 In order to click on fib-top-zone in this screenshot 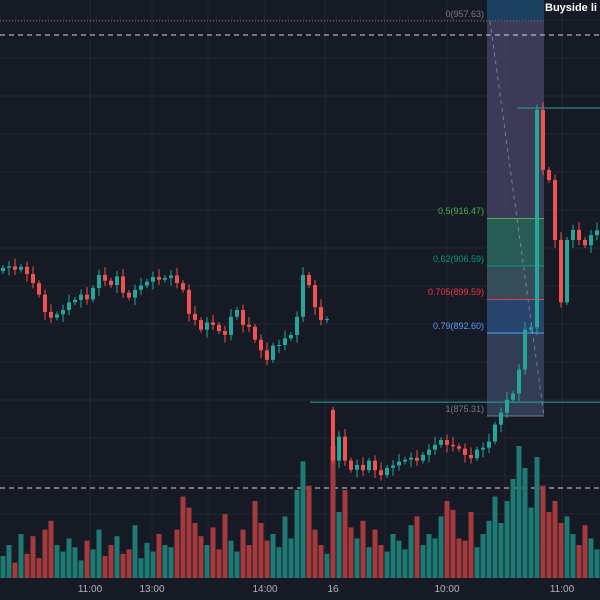, I will do `click(515, 10)`.